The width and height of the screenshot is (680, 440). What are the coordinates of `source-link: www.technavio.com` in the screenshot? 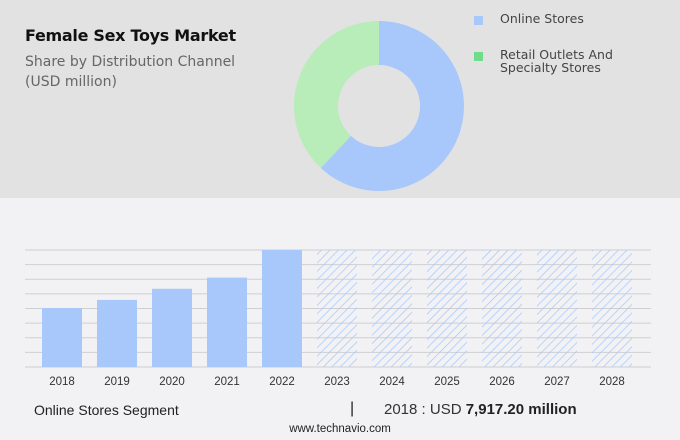 It's located at (340, 429).